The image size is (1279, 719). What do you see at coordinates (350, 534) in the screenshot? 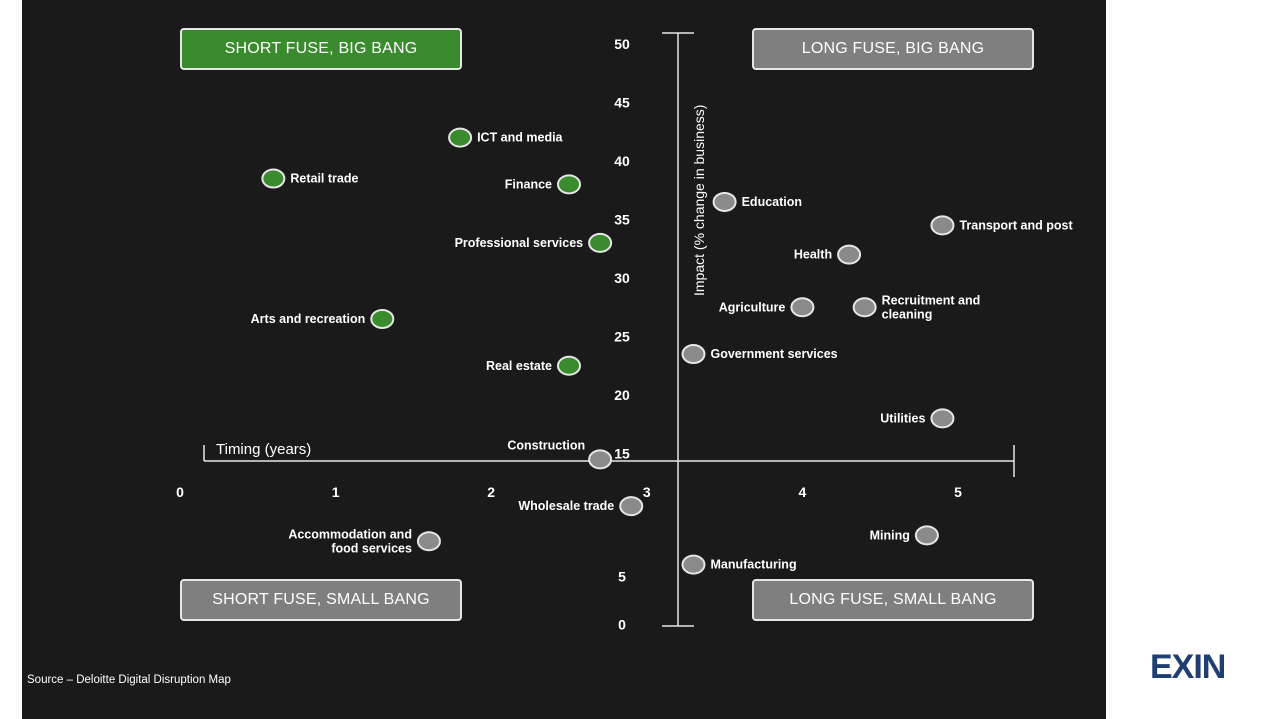
I see `point-label: Accommodation and` at bounding box center [350, 534].